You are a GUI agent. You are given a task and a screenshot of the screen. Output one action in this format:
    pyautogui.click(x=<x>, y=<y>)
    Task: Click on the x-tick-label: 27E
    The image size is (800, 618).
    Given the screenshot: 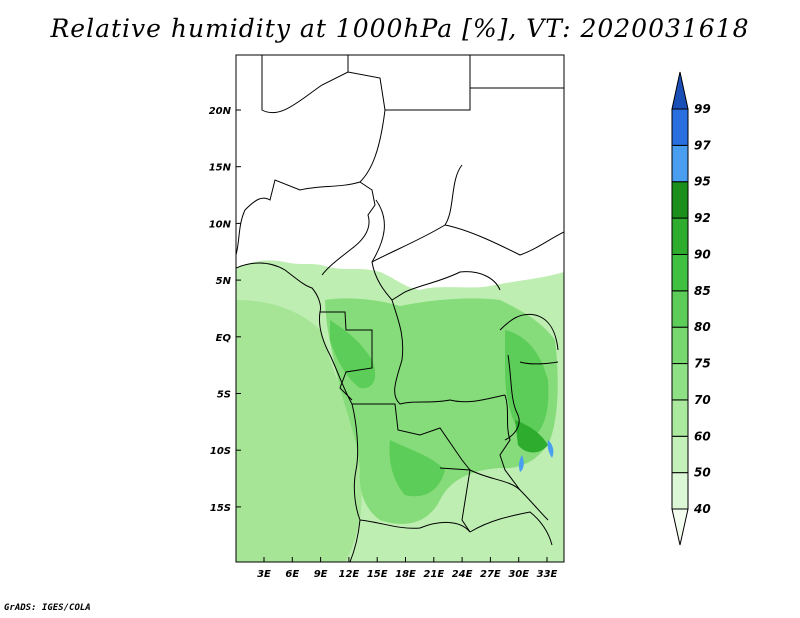 What is the action you would take?
    pyautogui.click(x=490, y=574)
    